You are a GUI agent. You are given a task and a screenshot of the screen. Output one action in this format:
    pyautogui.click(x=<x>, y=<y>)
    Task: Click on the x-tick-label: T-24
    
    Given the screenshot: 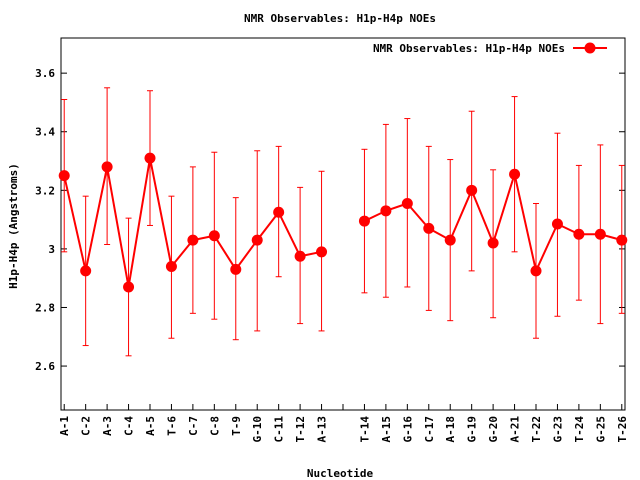 What is the action you would take?
    pyautogui.click(x=579, y=429)
    